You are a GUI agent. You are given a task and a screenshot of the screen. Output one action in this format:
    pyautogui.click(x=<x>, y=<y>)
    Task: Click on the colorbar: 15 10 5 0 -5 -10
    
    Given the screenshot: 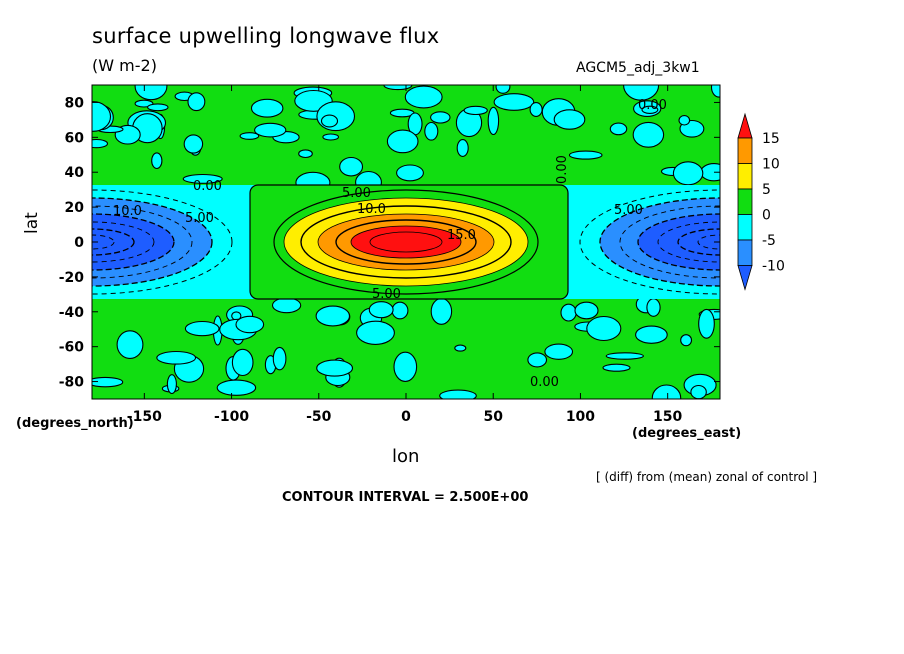 What is the action you would take?
    pyautogui.click(x=761, y=201)
    